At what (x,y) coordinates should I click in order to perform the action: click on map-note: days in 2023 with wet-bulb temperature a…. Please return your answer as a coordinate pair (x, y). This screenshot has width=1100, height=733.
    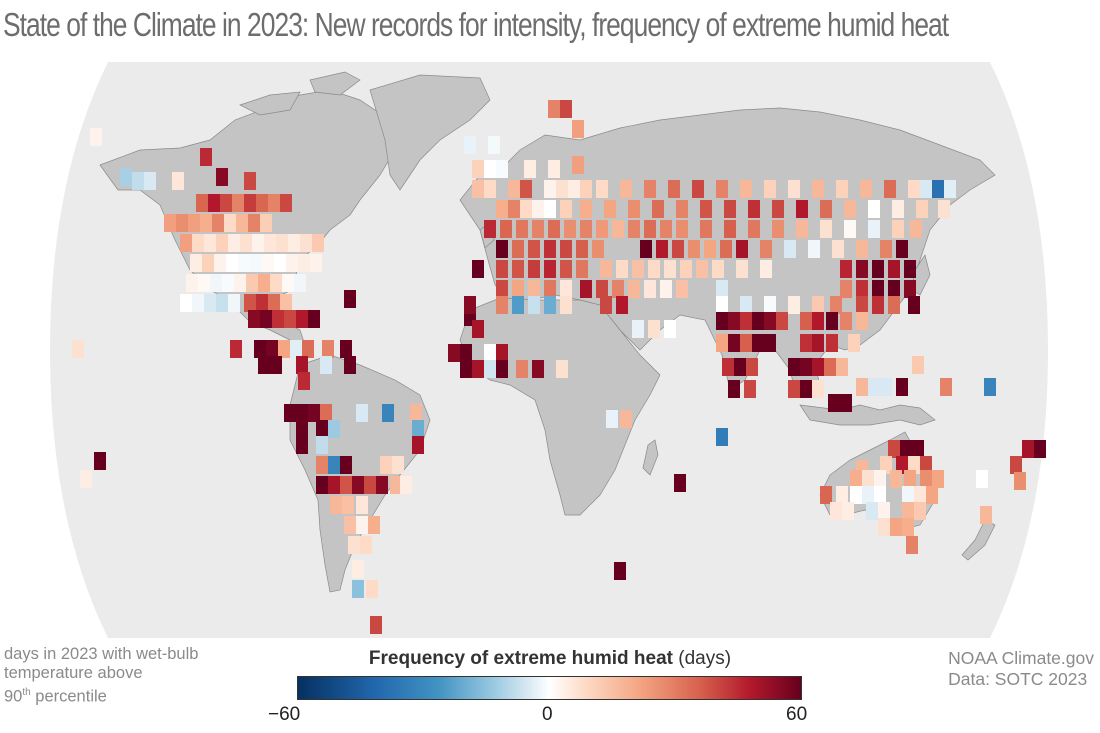
    Looking at the image, I should click on (134, 676).